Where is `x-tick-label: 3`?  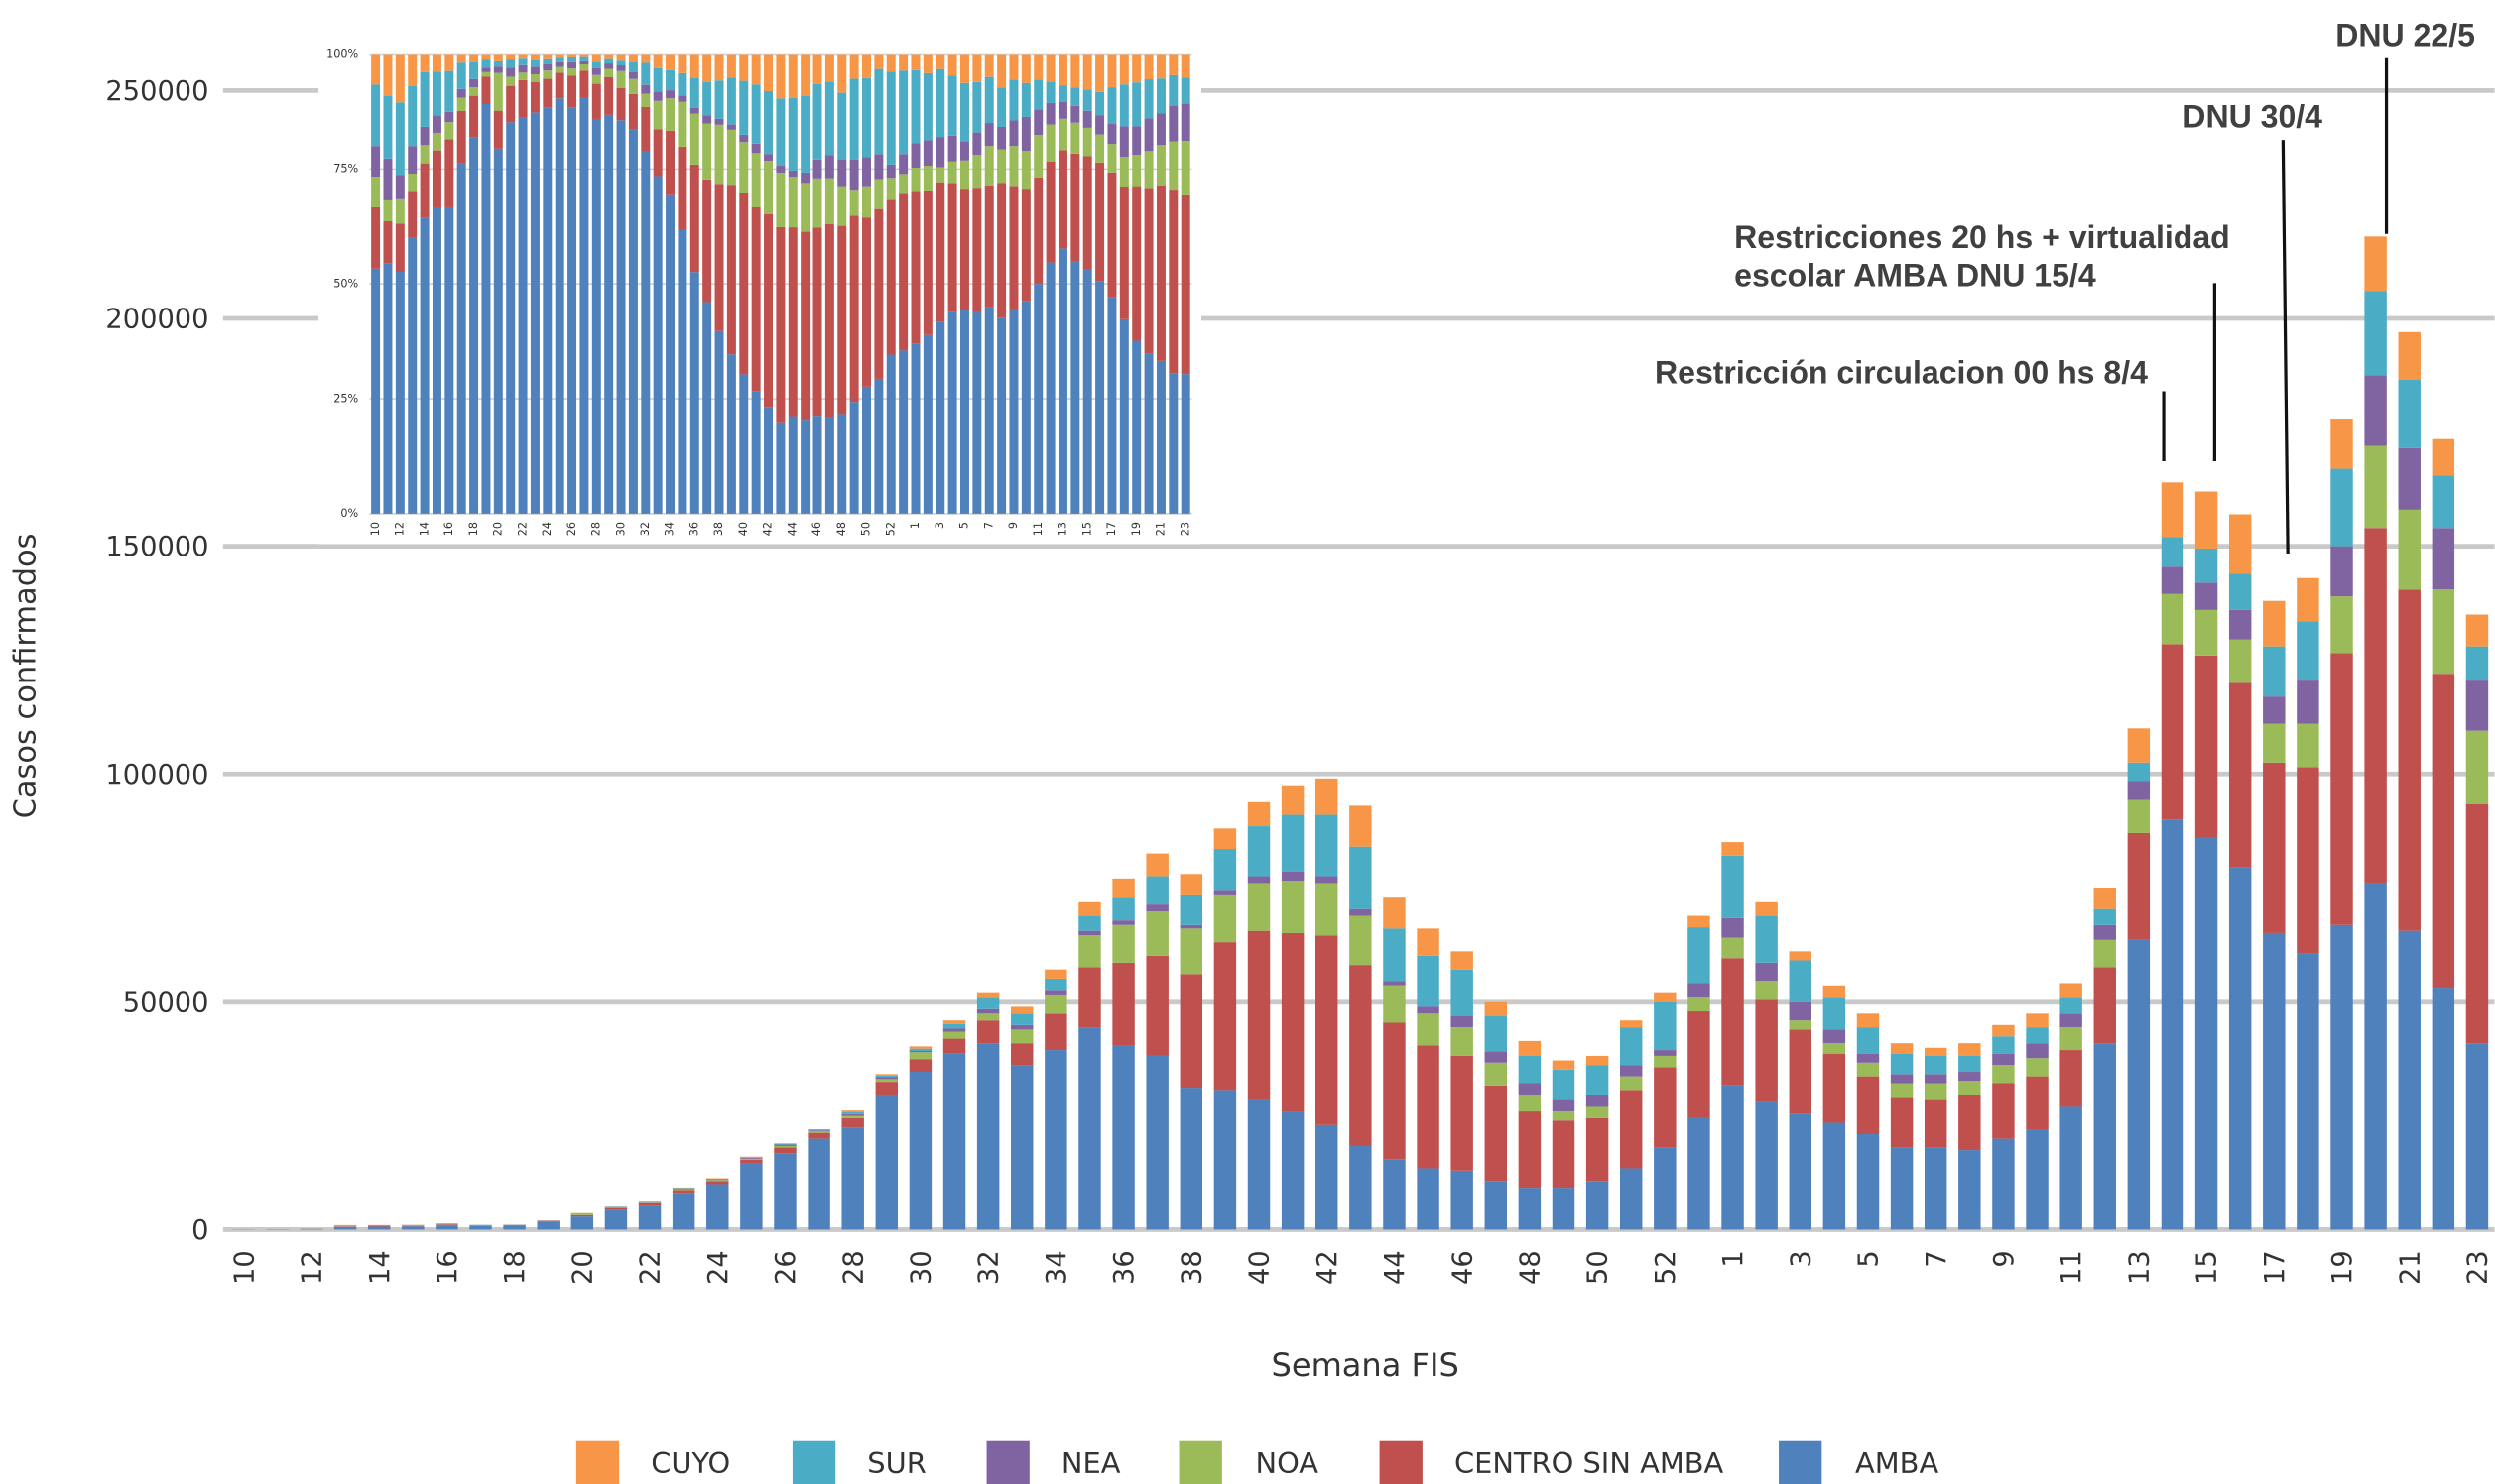 x-tick-label: 3 is located at coordinates (1801, 1258).